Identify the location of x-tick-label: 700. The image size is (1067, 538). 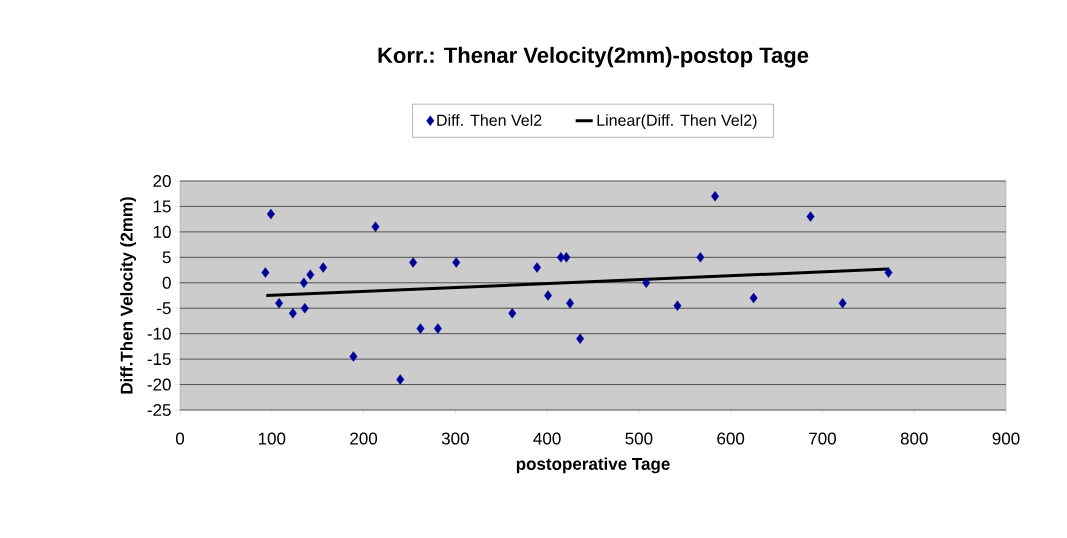
(822, 438).